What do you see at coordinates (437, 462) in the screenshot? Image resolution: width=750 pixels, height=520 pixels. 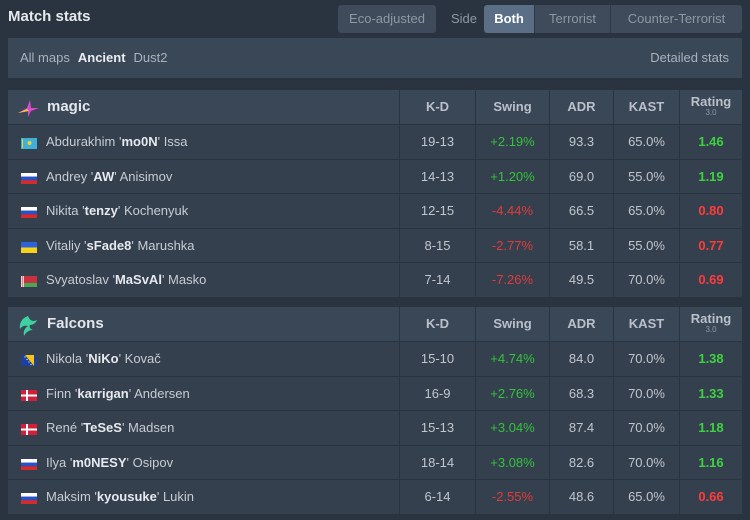 I see `kd-cell: 18-14` at bounding box center [437, 462].